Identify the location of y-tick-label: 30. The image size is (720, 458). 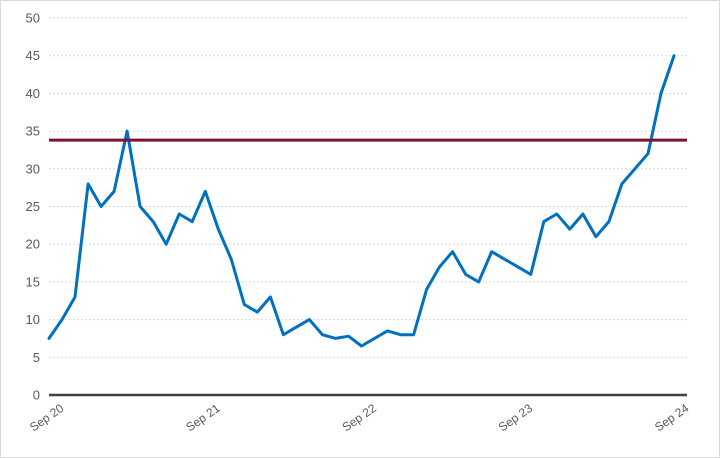
(33, 168).